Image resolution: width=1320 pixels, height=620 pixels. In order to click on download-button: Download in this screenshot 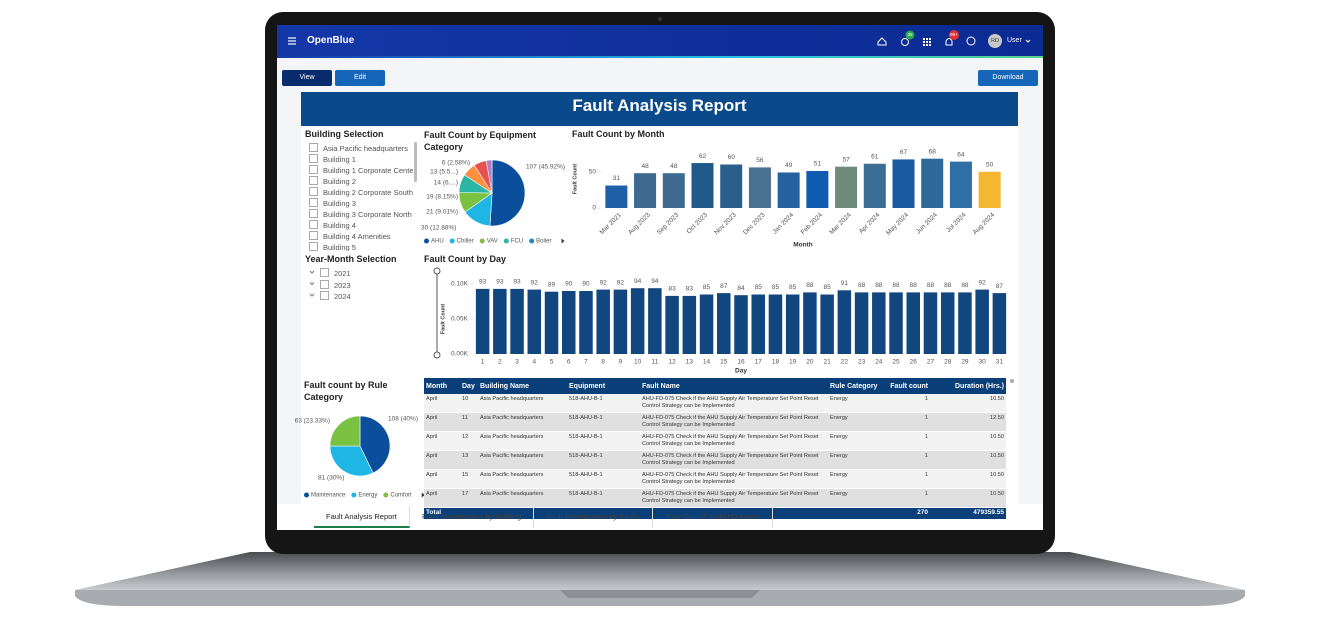, I will do `click(1008, 78)`.